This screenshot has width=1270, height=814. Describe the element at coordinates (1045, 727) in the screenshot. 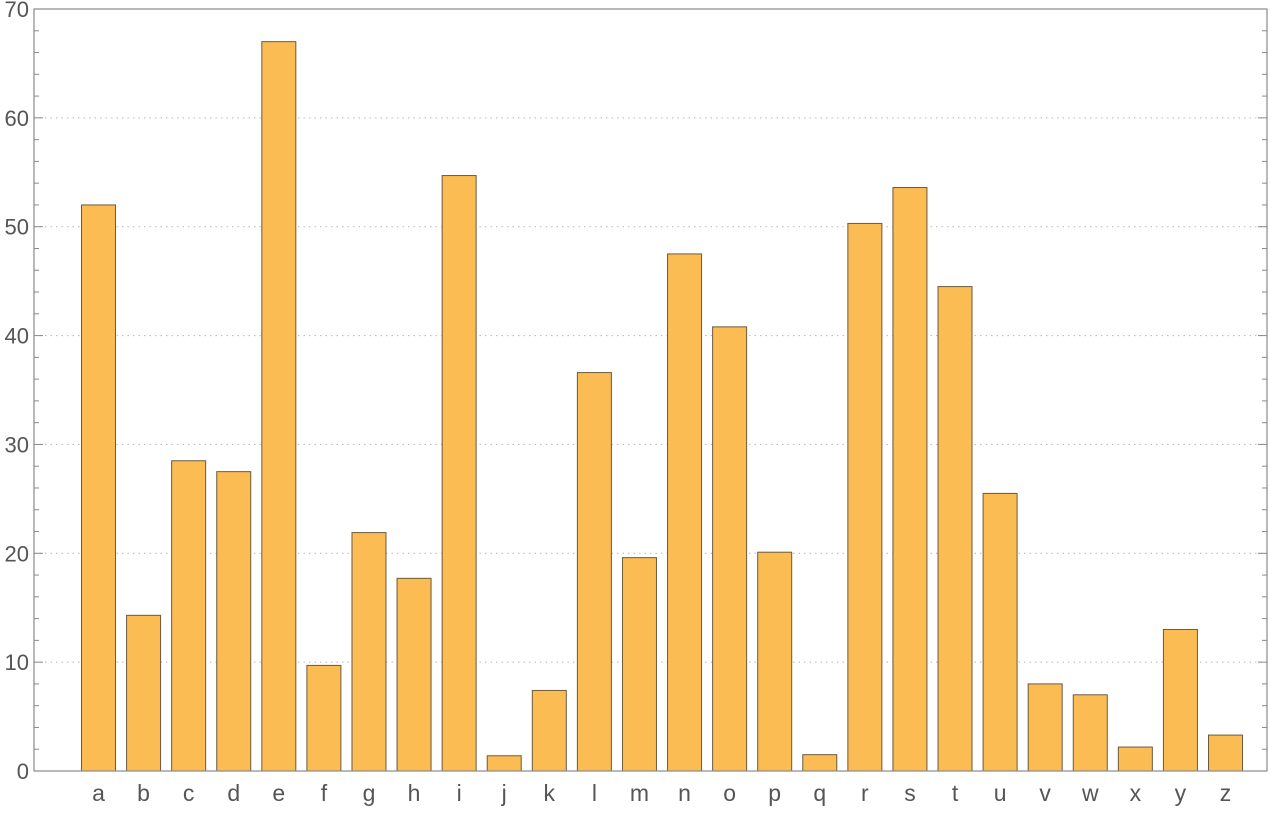

I see `bar-v` at that location.